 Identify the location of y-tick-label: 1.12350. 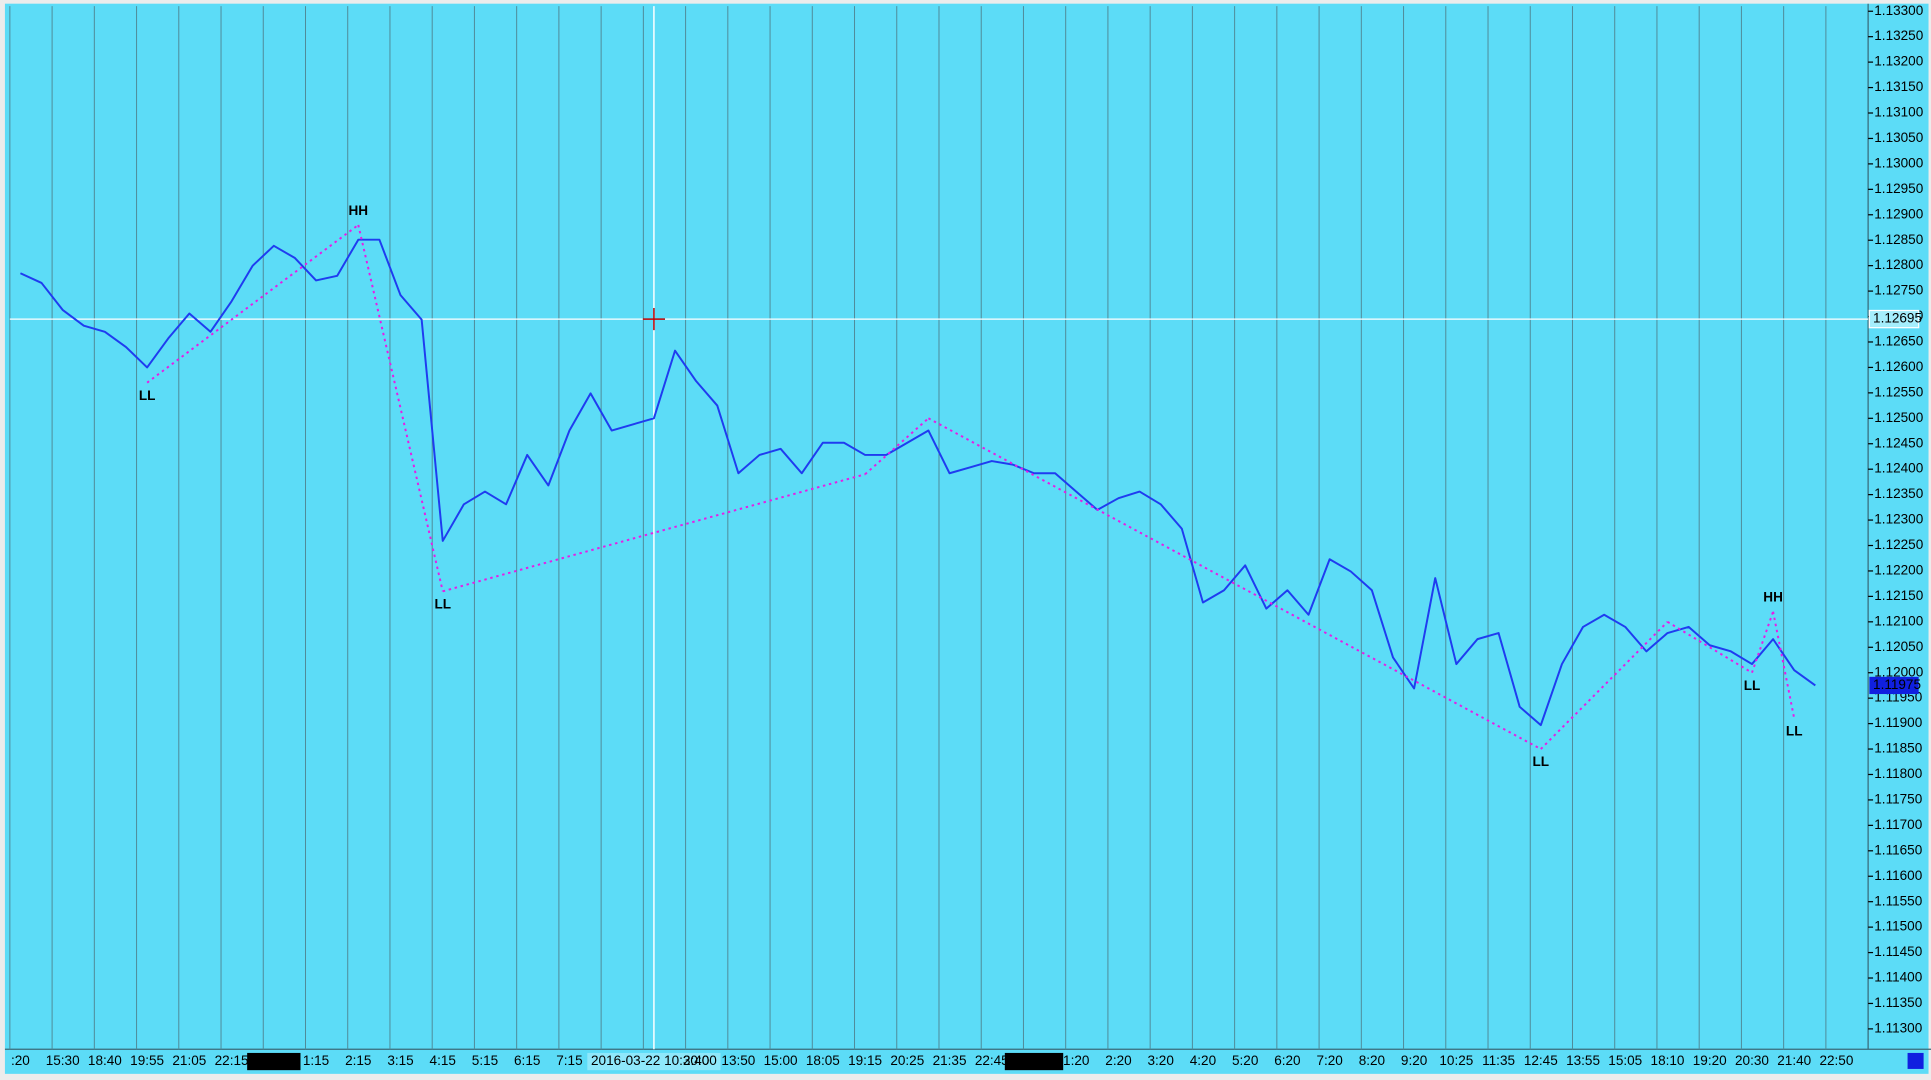
(1898, 493).